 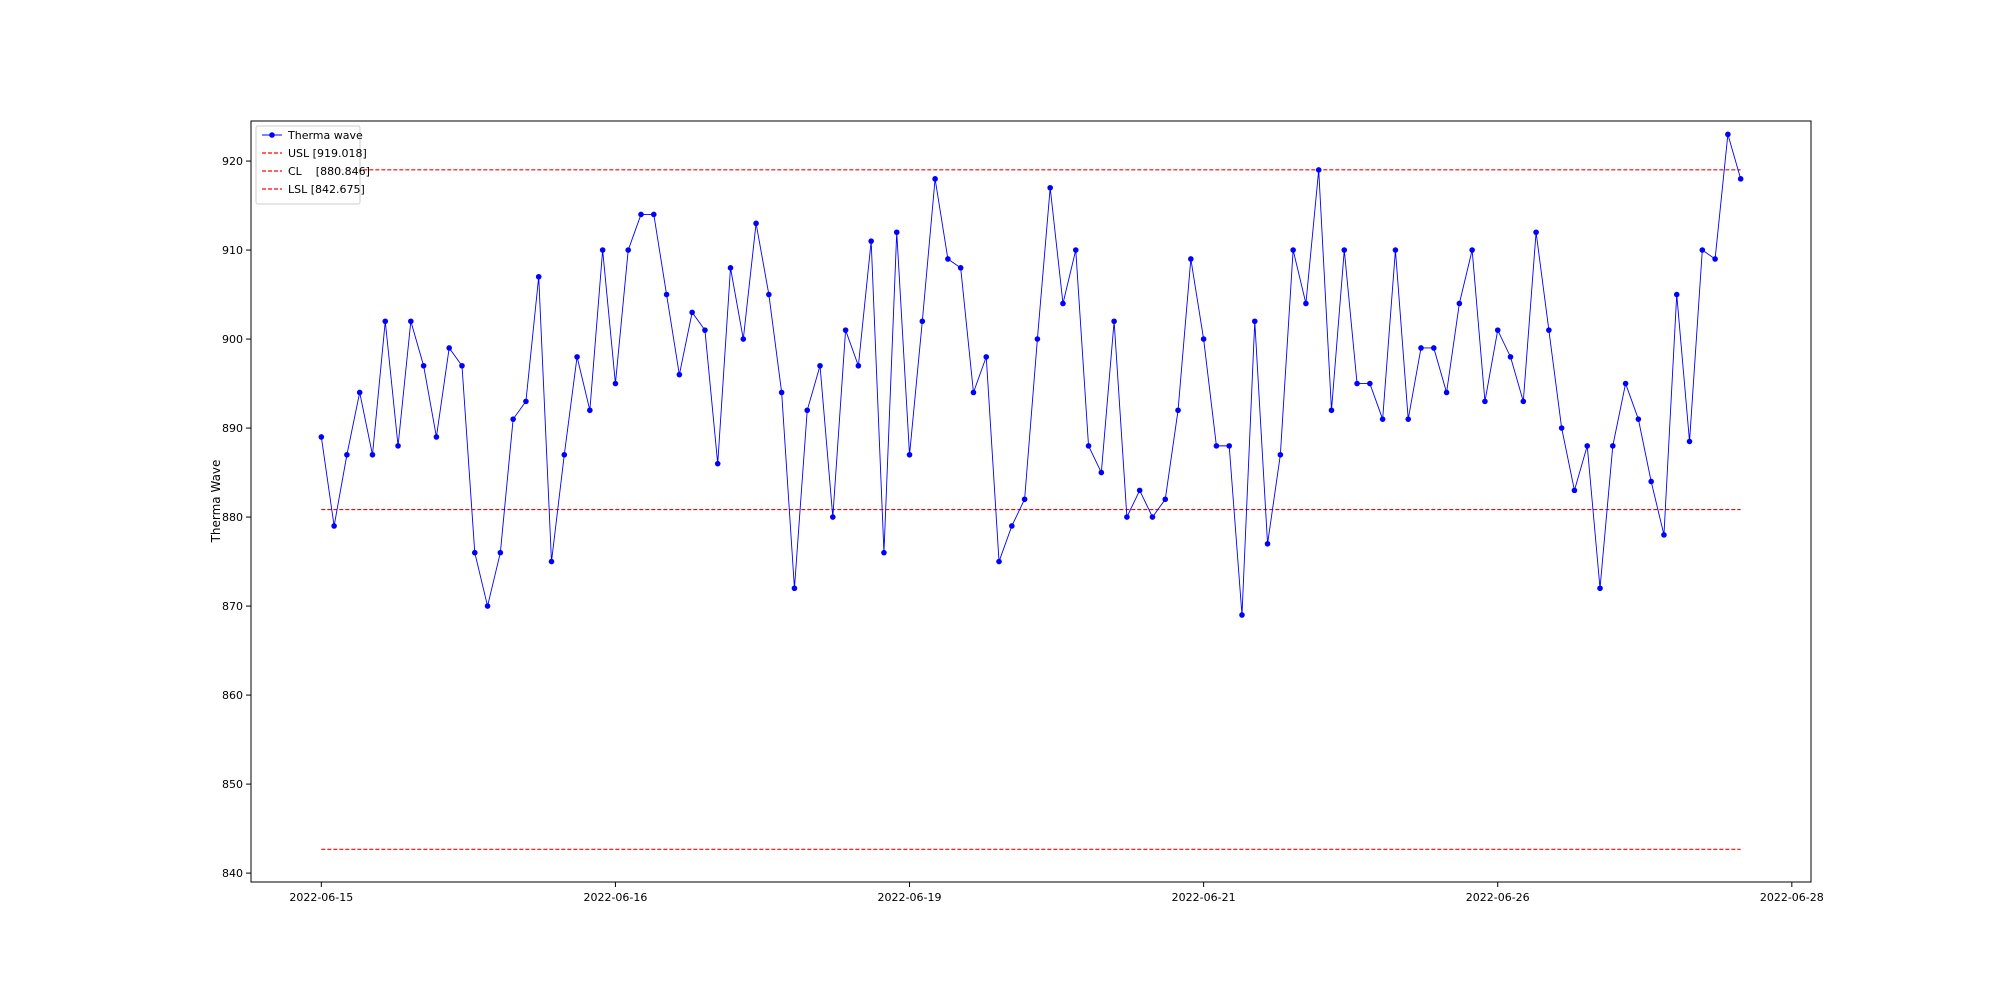 I want to click on x-tick-label: 2022-06-16, so click(x=615, y=897).